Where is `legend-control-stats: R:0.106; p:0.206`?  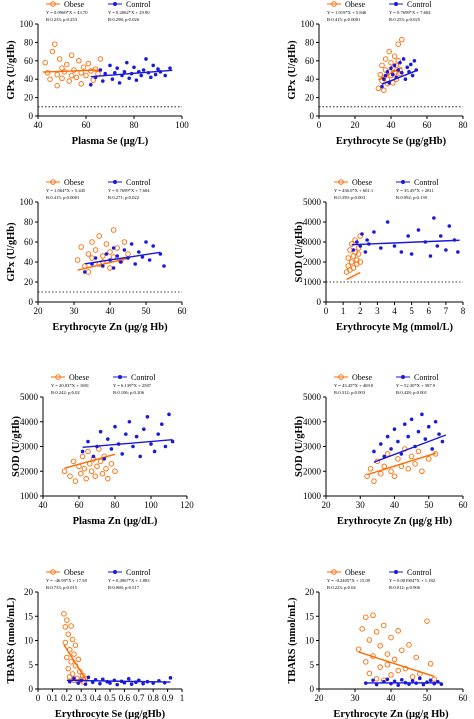
legend-control-stats: R:0.106; p:0.206 is located at coordinates (129, 392).